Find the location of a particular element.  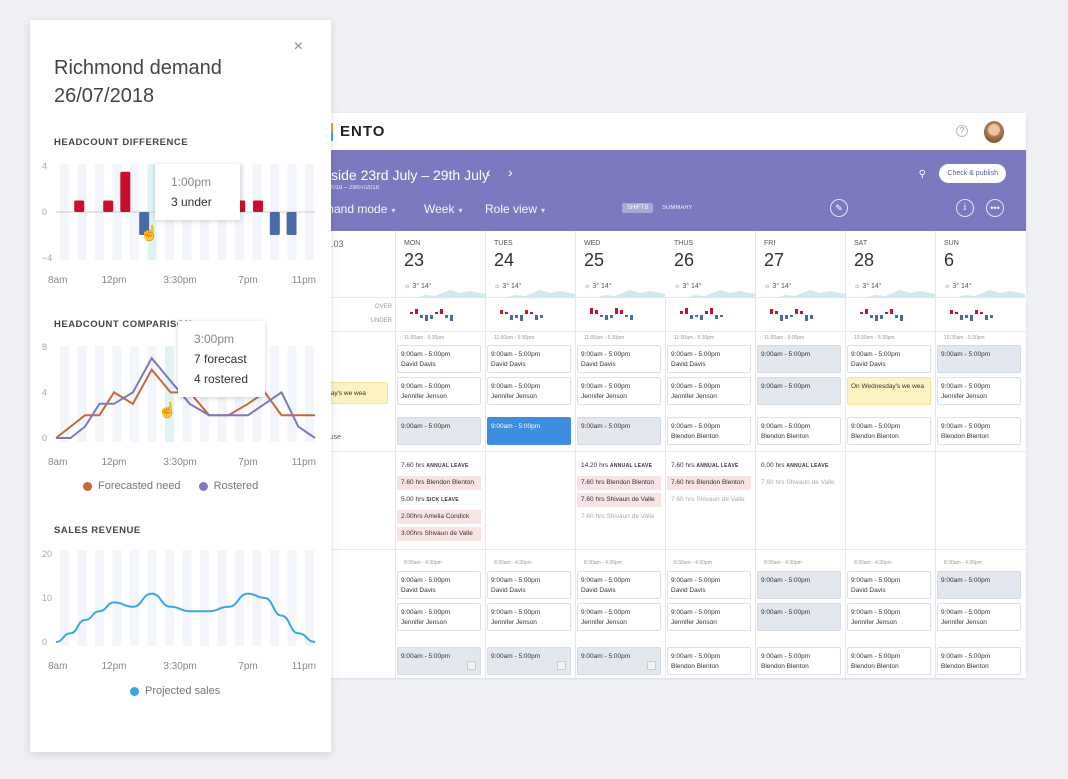

leave-entry: 0.00 hrs ANNUAL LEAVE is located at coordinates (799, 466).